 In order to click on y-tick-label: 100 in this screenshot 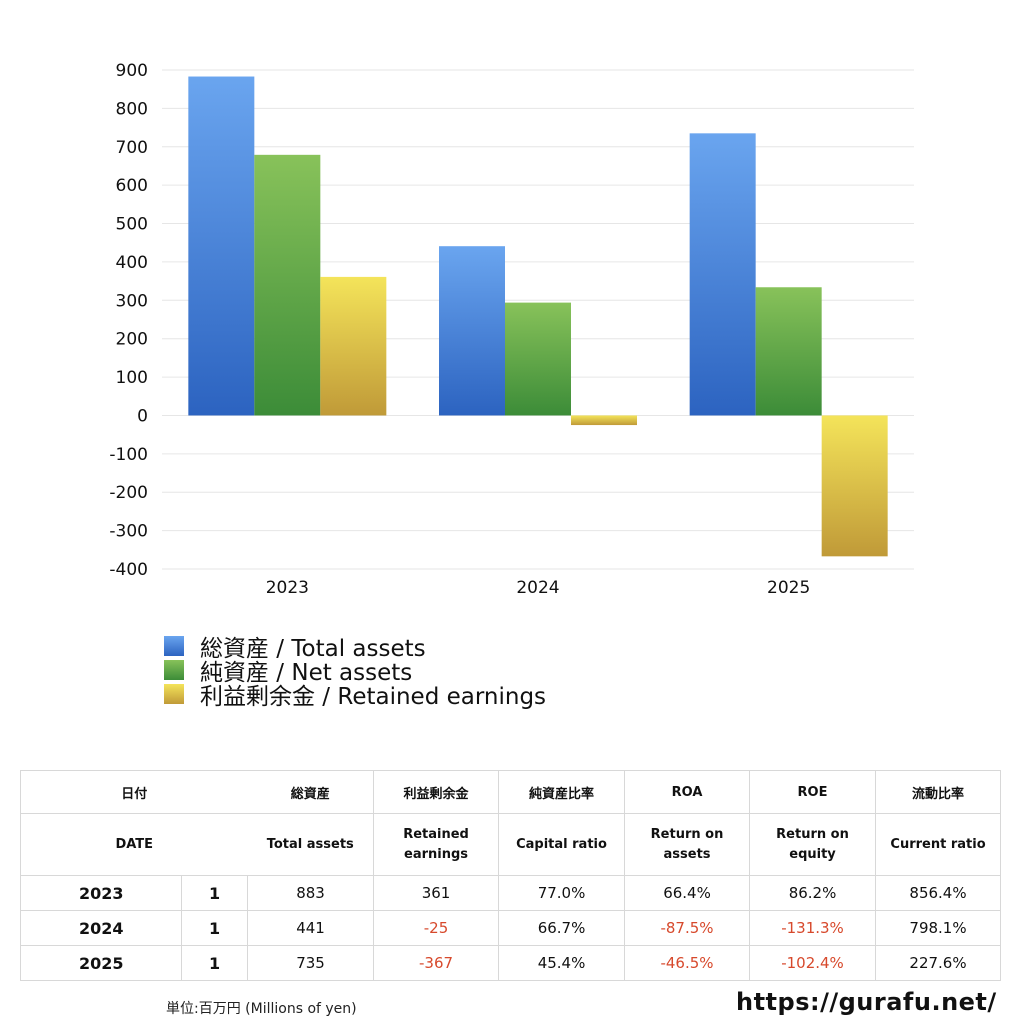, I will do `click(132, 378)`.